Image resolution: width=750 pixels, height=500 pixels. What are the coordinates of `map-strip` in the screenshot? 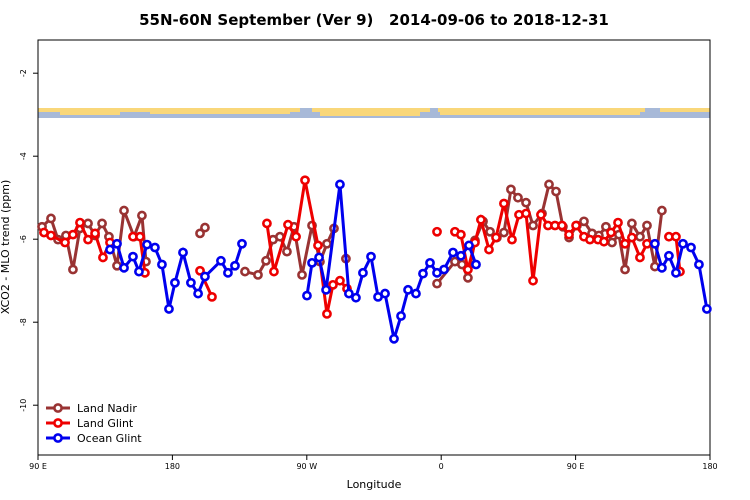 It's located at (374, 113).